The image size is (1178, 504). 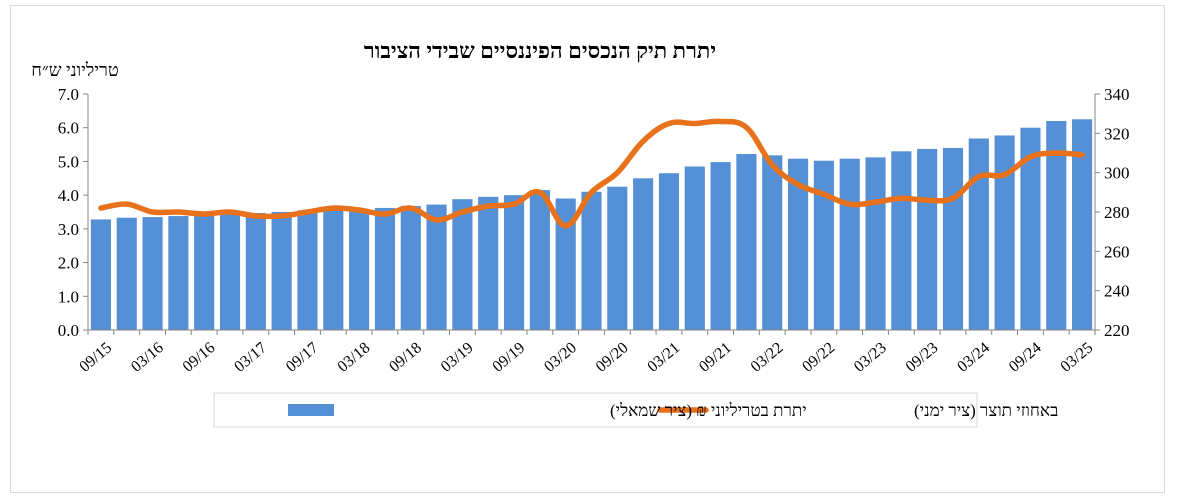 What do you see at coordinates (68, 229) in the screenshot?
I see `left-tick-label: 3.0` at bounding box center [68, 229].